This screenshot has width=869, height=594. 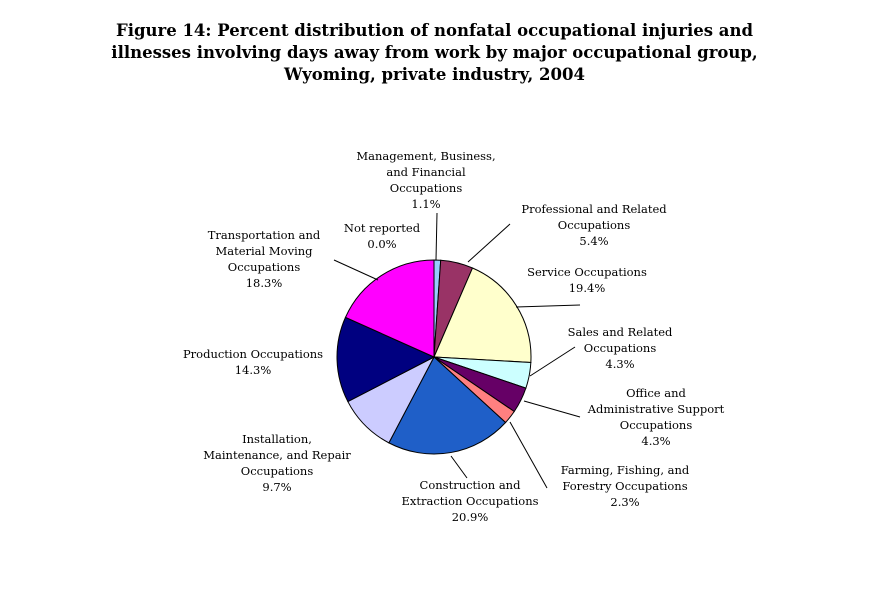 What do you see at coordinates (253, 362) in the screenshot?
I see `slice-label: Production Occupations 14.3%` at bounding box center [253, 362].